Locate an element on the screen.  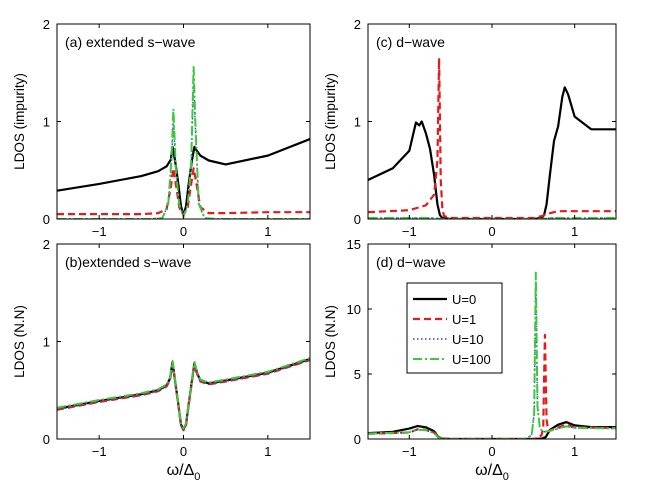
legend-label: U=0 is located at coordinates (464, 299).